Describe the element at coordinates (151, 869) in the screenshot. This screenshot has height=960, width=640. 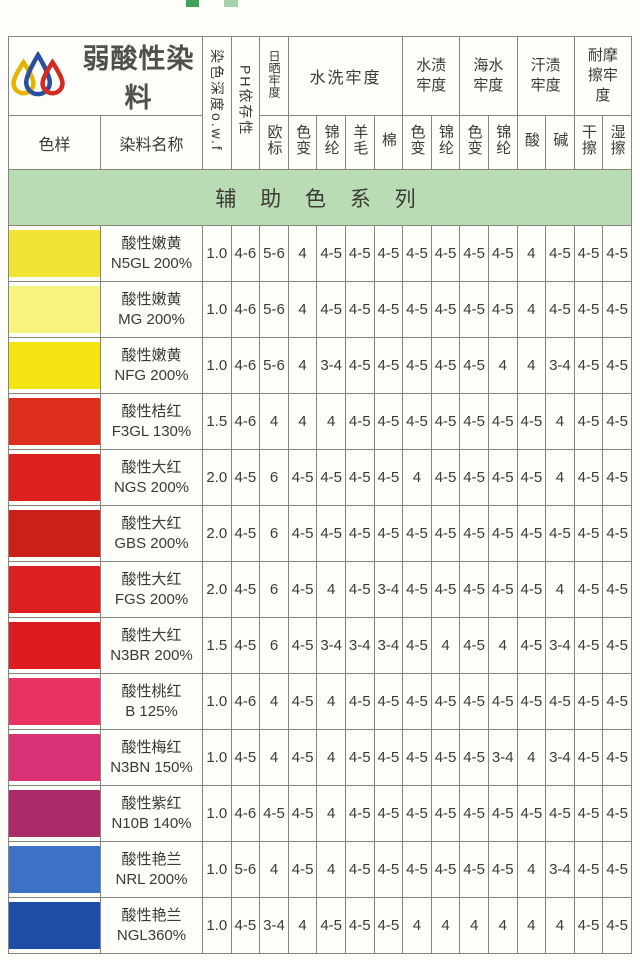
I see `dye-name-cell: 酸性艳兰 NRL 200%` at that location.